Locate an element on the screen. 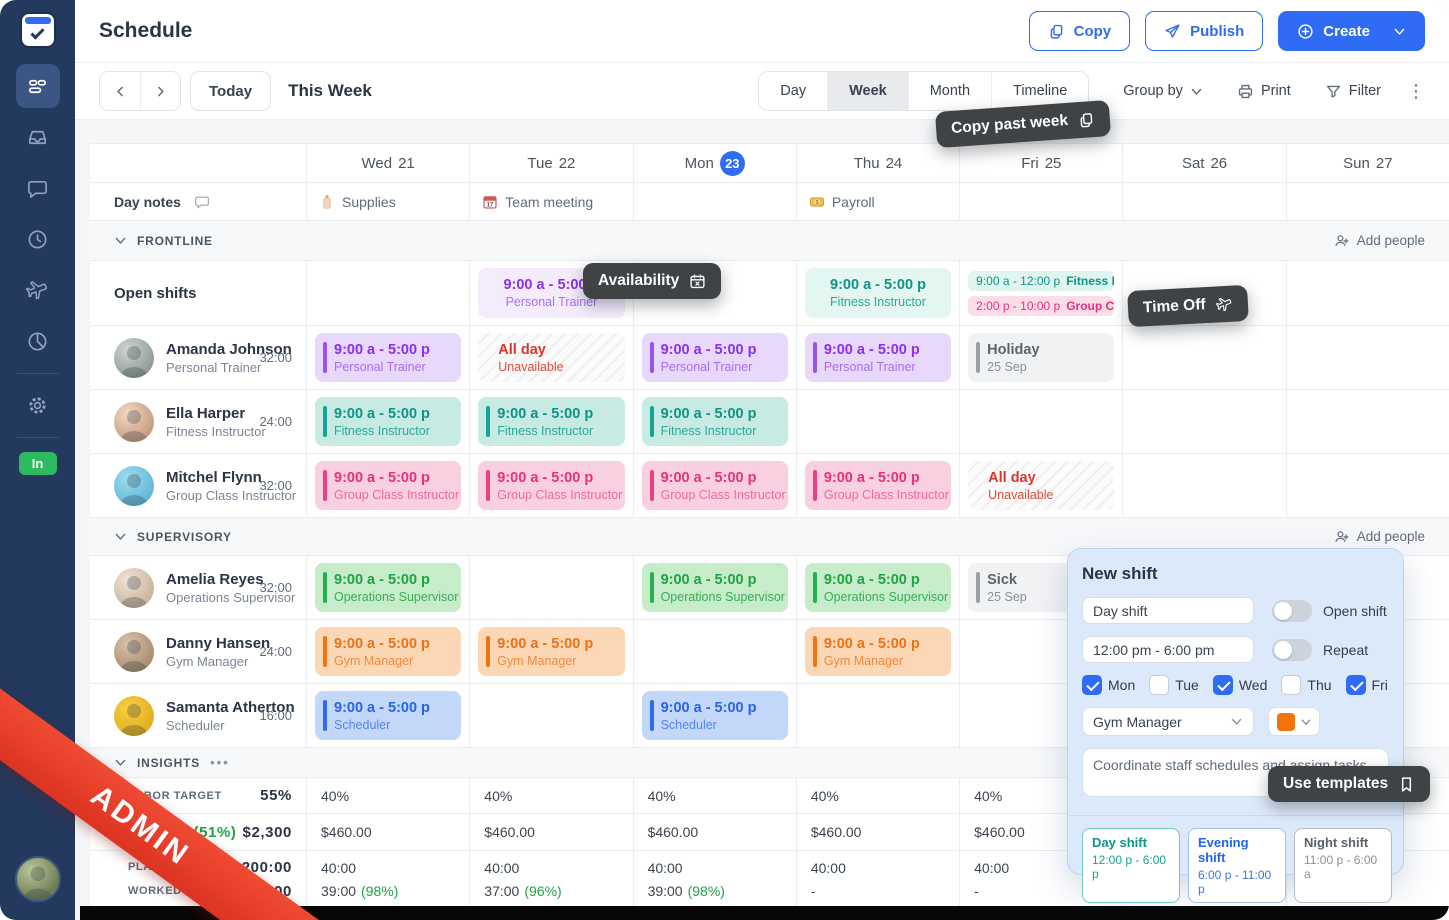 The width and height of the screenshot is (1449, 920). tab-week: Week is located at coordinates (867, 91).